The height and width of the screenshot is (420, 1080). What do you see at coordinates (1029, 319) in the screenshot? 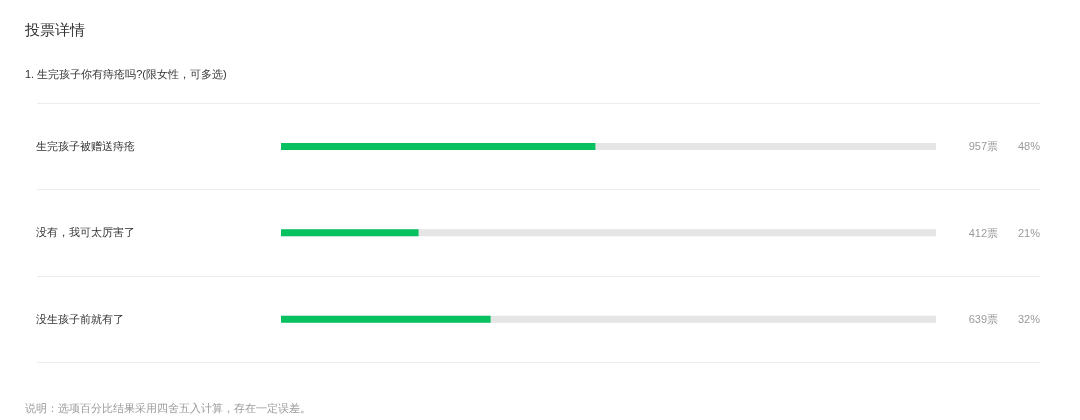
I see `data-label: 32%` at bounding box center [1029, 319].